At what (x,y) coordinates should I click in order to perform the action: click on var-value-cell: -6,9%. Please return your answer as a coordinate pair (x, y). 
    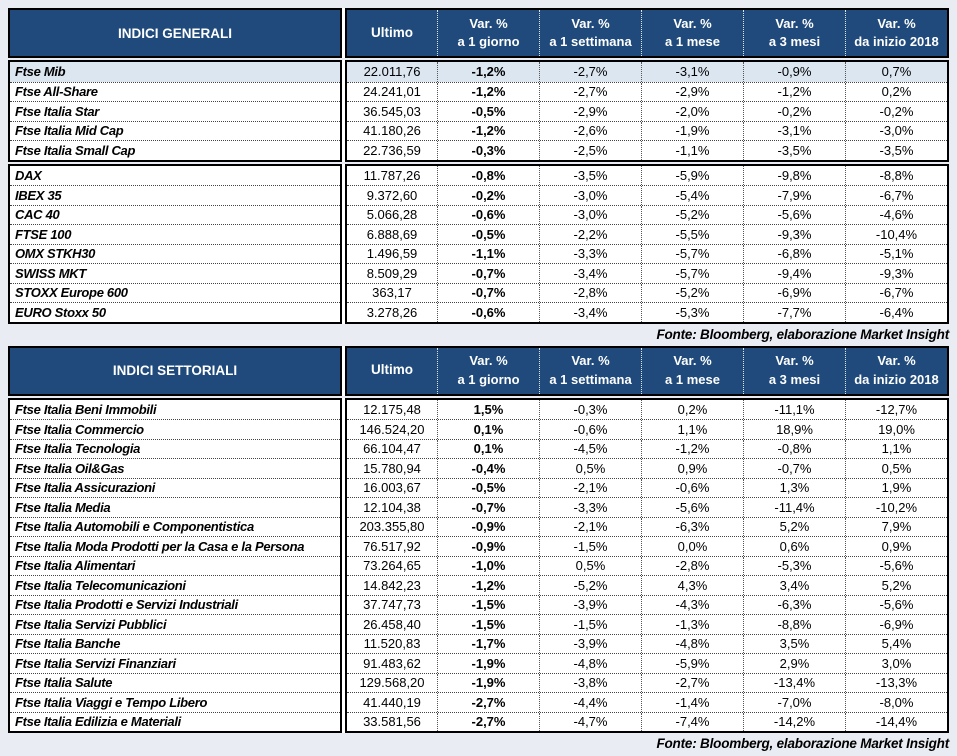
    Looking at the image, I should click on (794, 292).